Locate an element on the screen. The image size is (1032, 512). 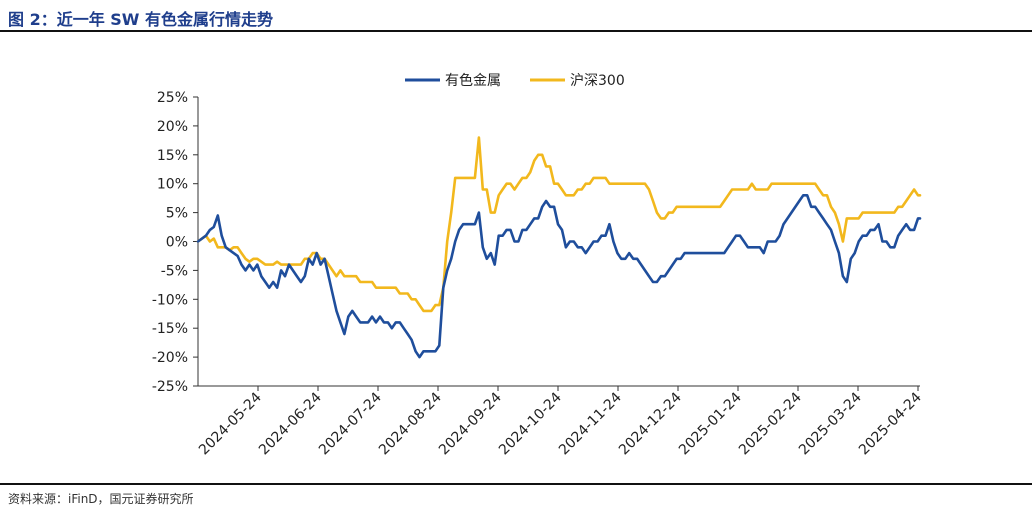
x-tick-label: 2024-09-24 is located at coordinates (470, 423).